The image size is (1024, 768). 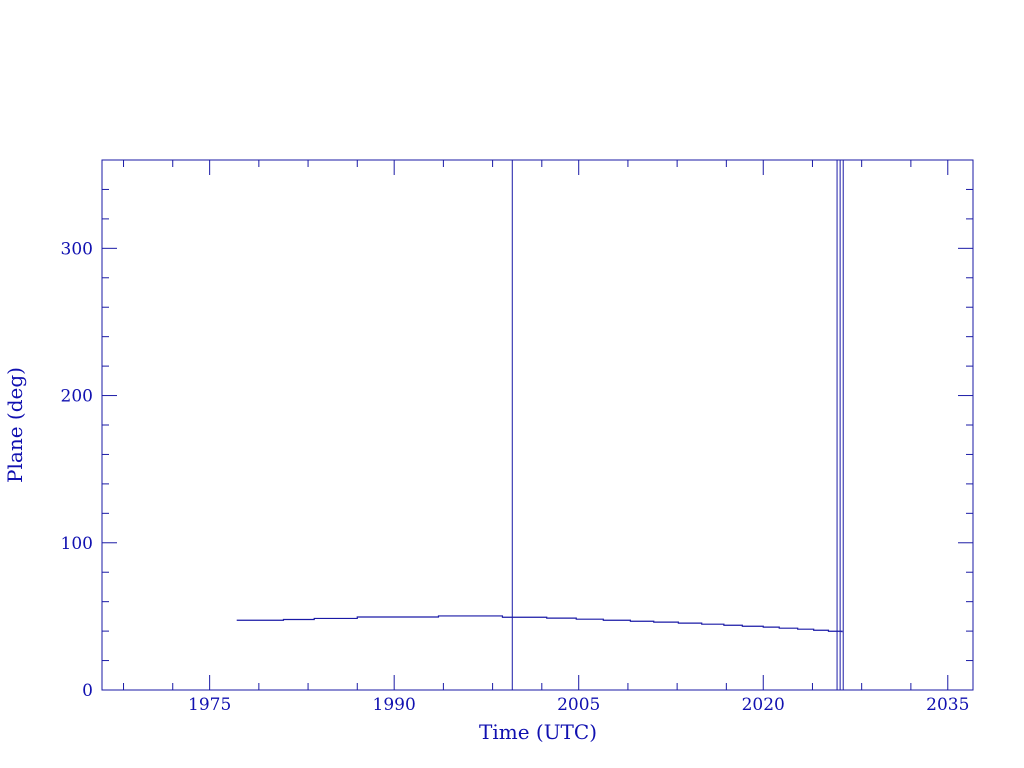 I want to click on y-tick-label: 300, so click(x=77, y=249).